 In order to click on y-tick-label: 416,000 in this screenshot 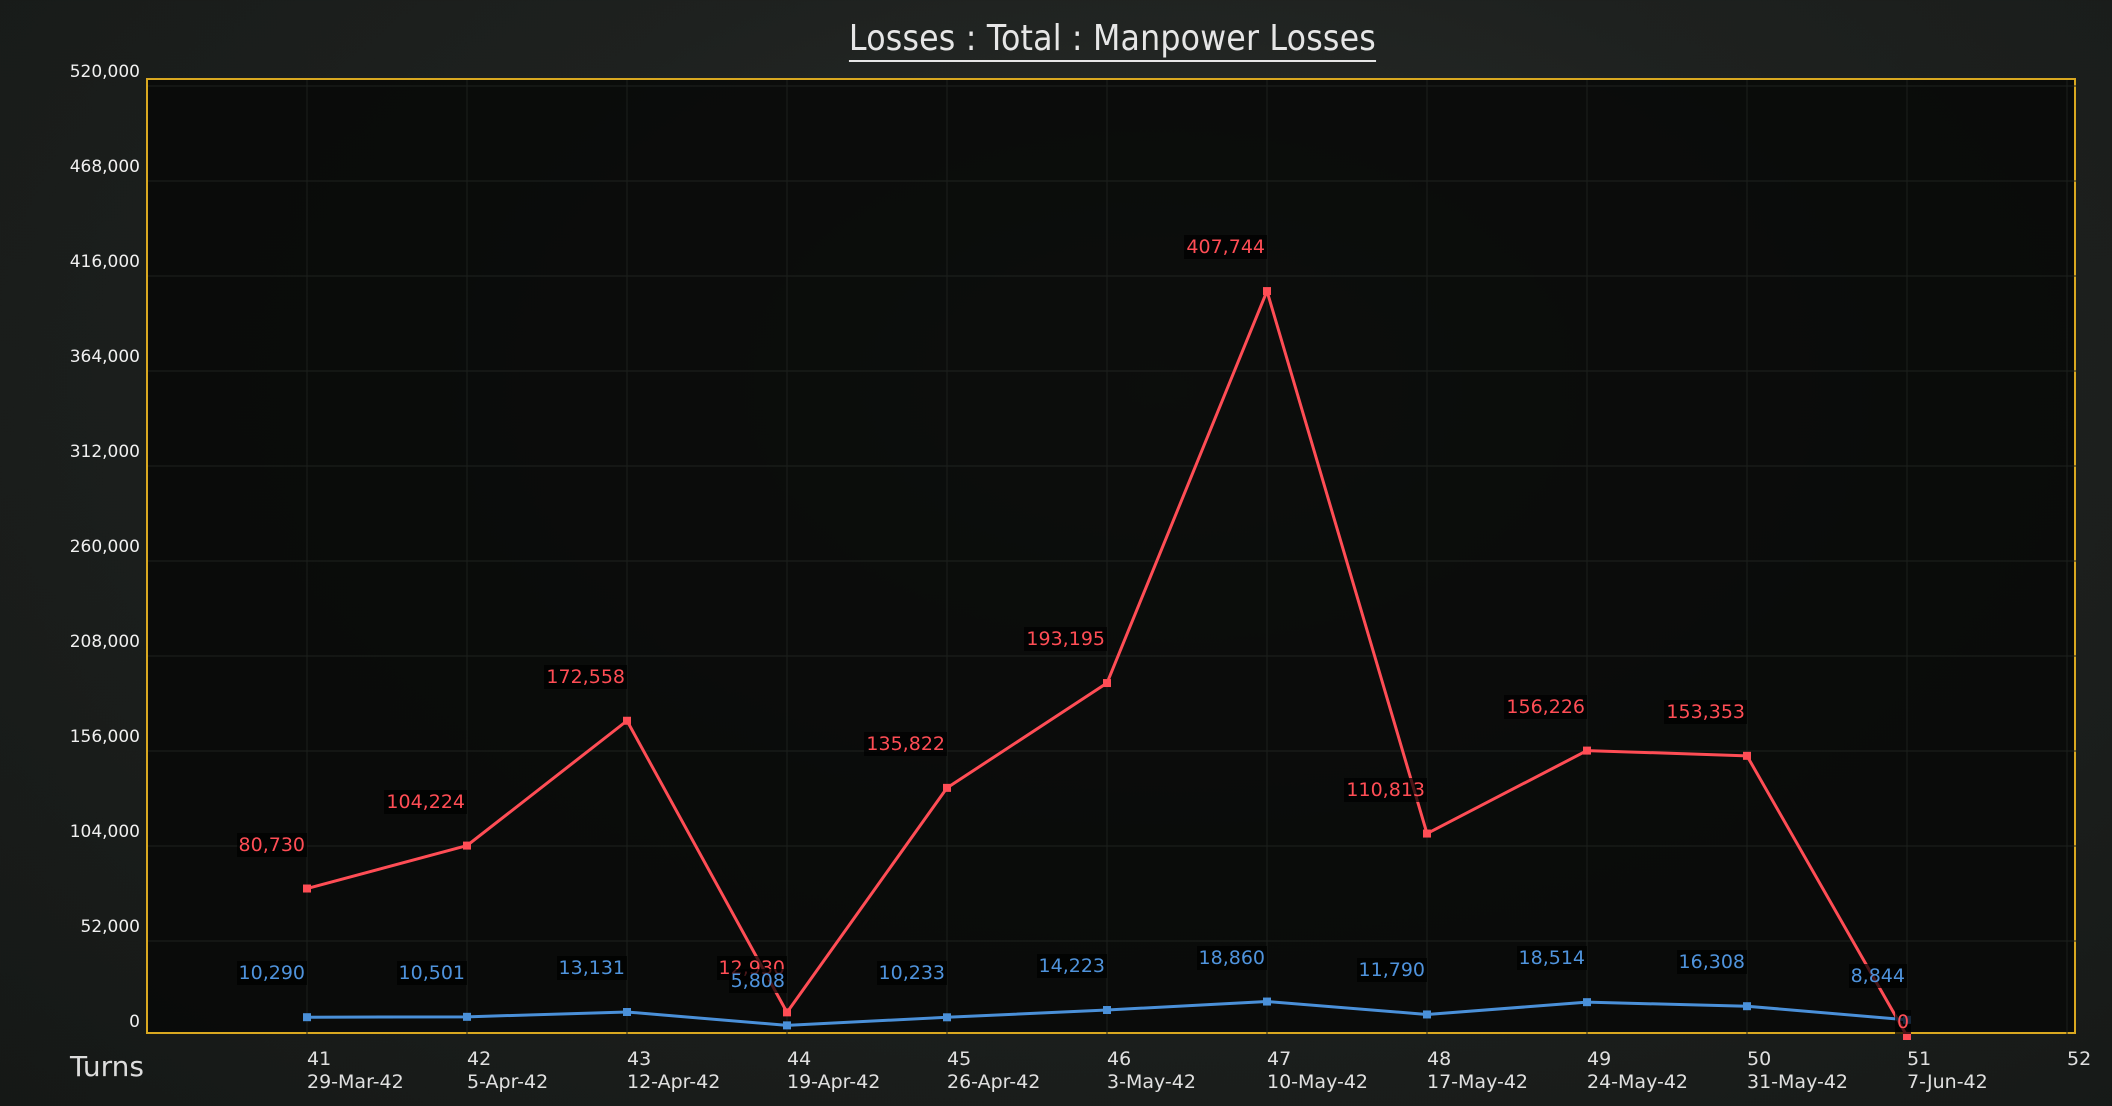, I will do `click(104, 262)`.